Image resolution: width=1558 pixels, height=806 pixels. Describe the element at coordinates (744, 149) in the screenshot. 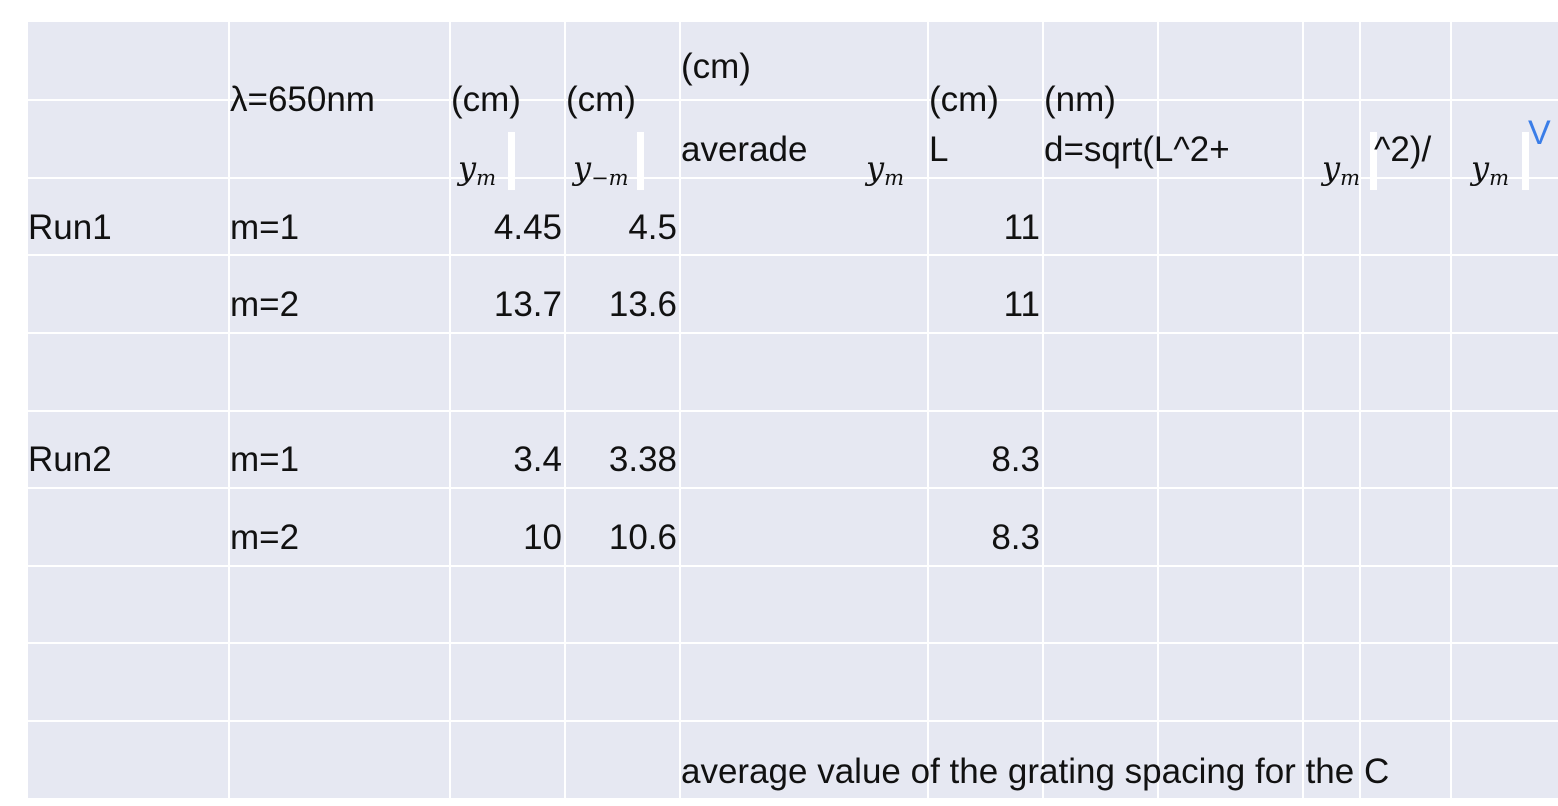

I see `average-label: averade` at that location.